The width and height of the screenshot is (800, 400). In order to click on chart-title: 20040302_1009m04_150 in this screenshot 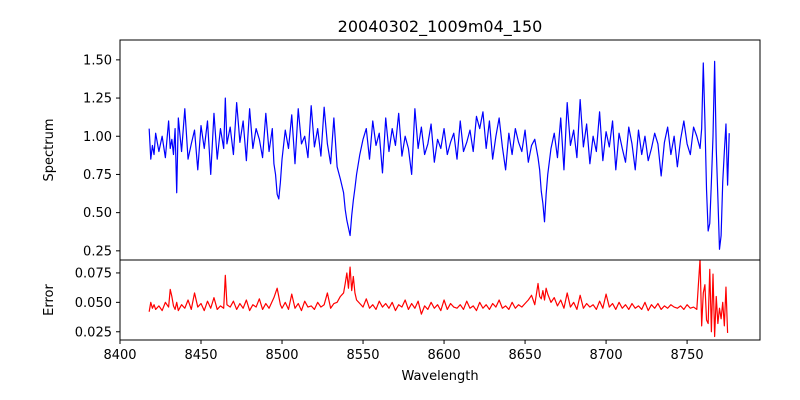, I will do `click(440, 27)`.